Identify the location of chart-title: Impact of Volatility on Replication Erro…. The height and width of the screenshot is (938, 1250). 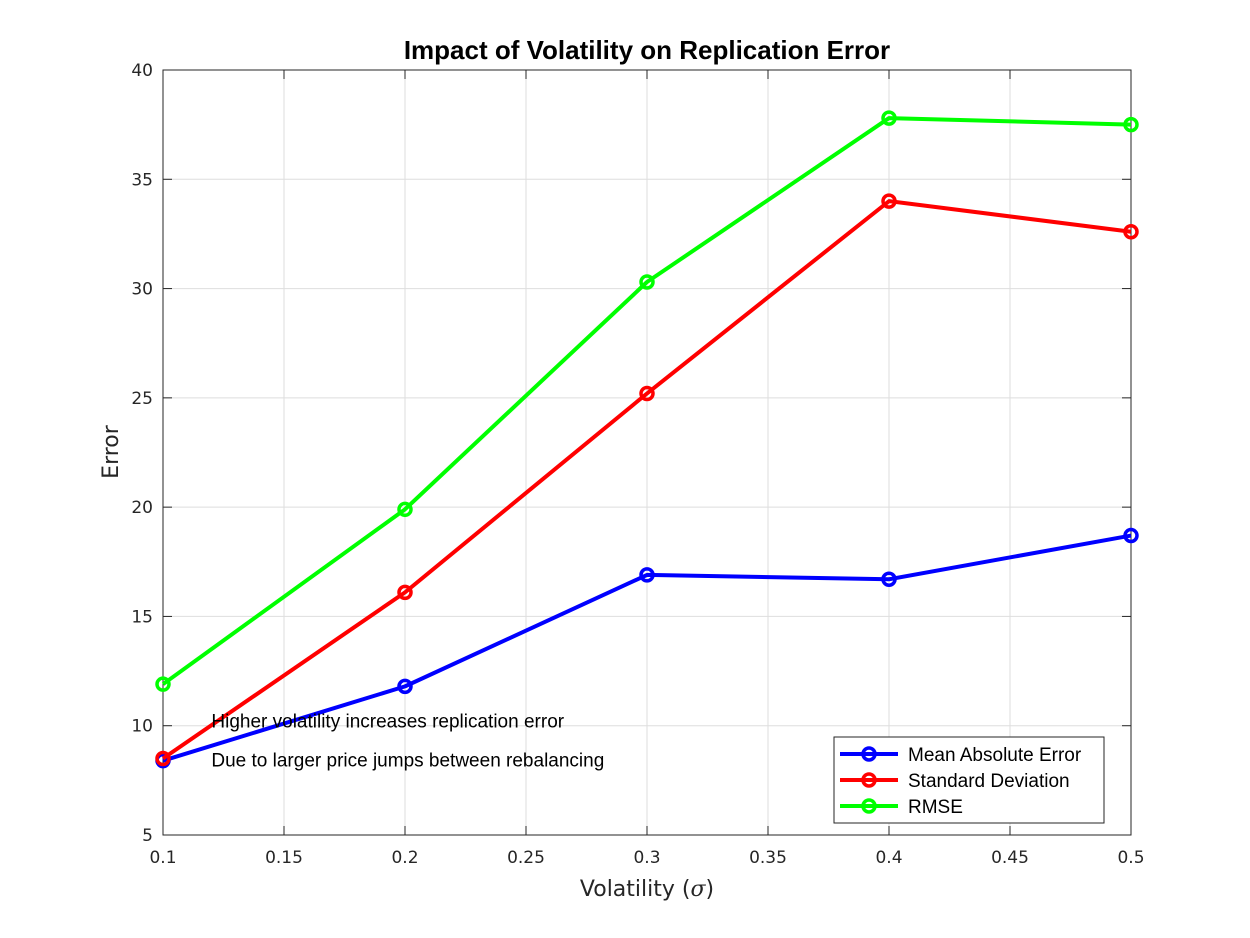
(647, 50).